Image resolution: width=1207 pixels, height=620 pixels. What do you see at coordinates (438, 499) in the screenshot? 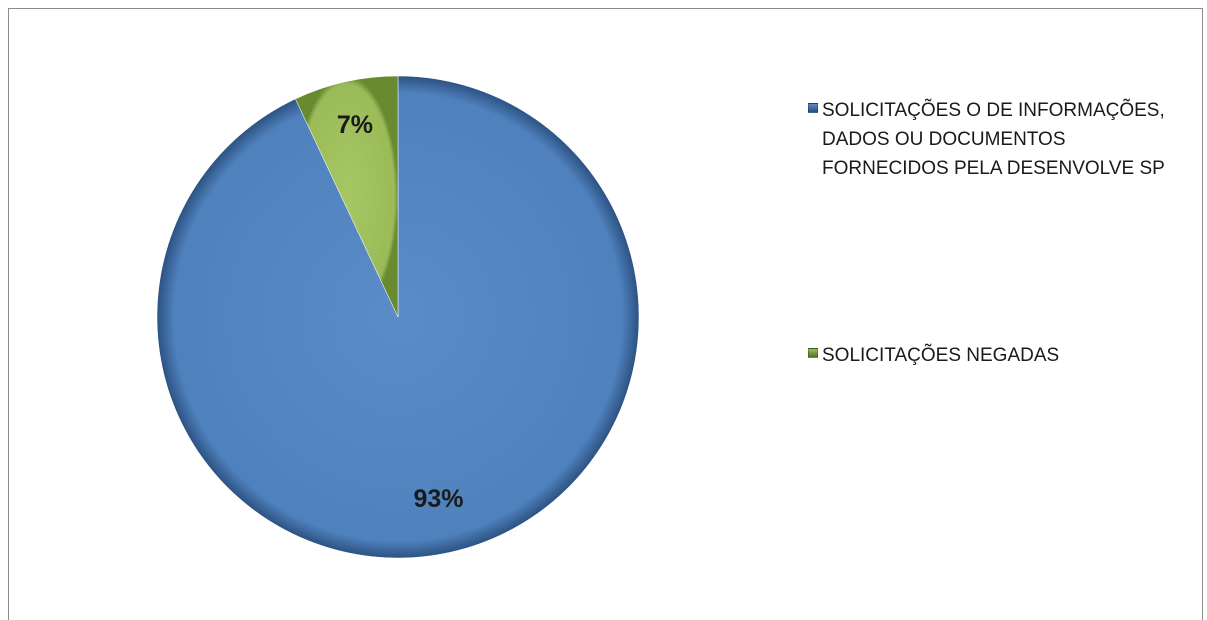
I see `data-label-fornecidos: 93%` at bounding box center [438, 499].